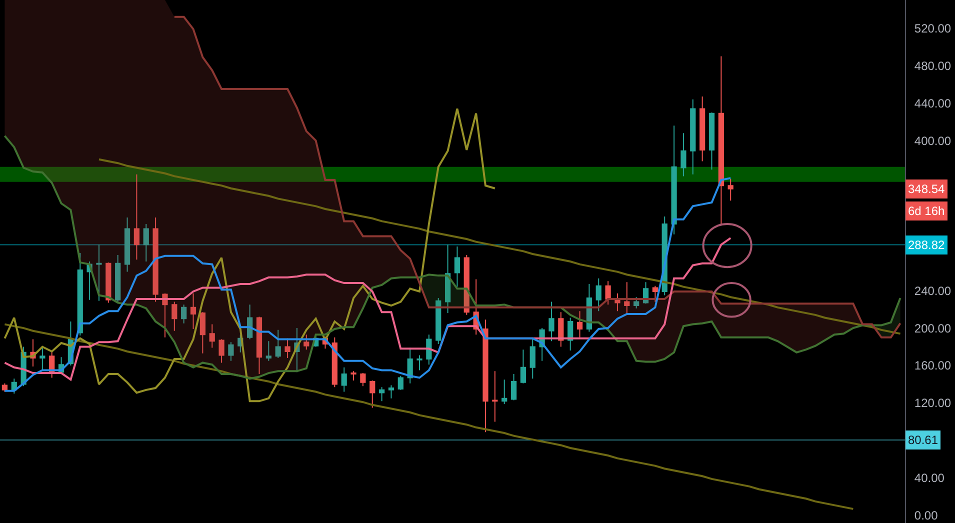  Describe the element at coordinates (933, 403) in the screenshot. I see `y-tick-label: 120.00` at that location.